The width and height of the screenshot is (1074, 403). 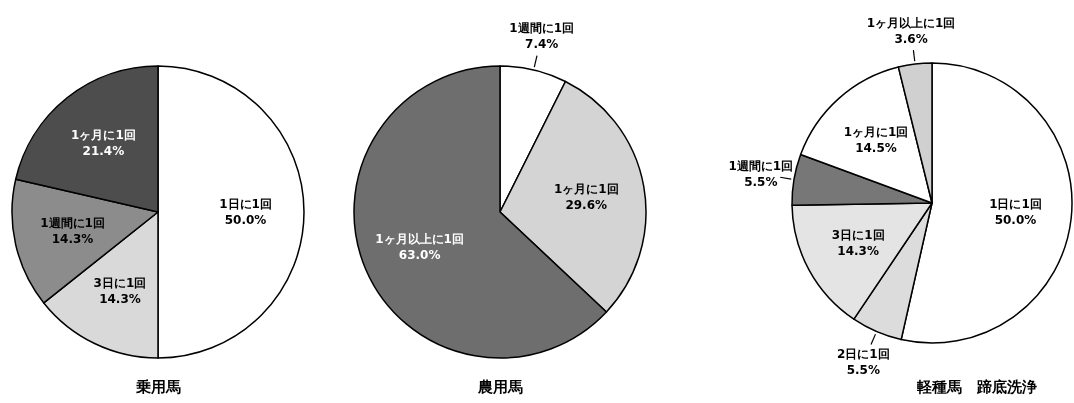 What do you see at coordinates (103, 151) in the screenshot?
I see `data-label: 21.4%` at bounding box center [103, 151].